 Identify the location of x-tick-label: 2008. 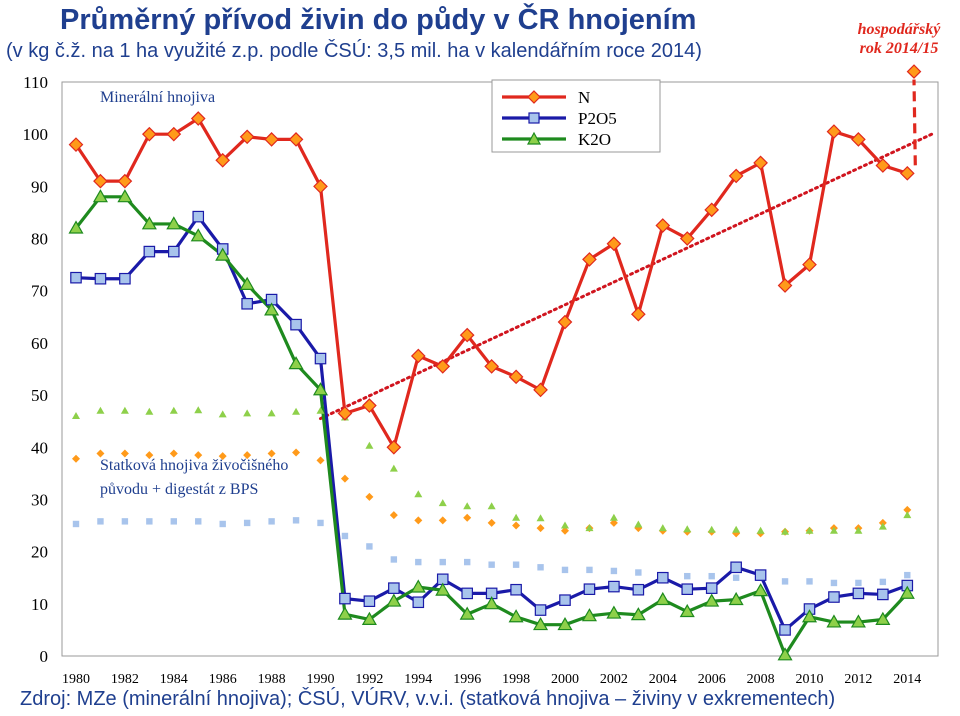
(761, 679).